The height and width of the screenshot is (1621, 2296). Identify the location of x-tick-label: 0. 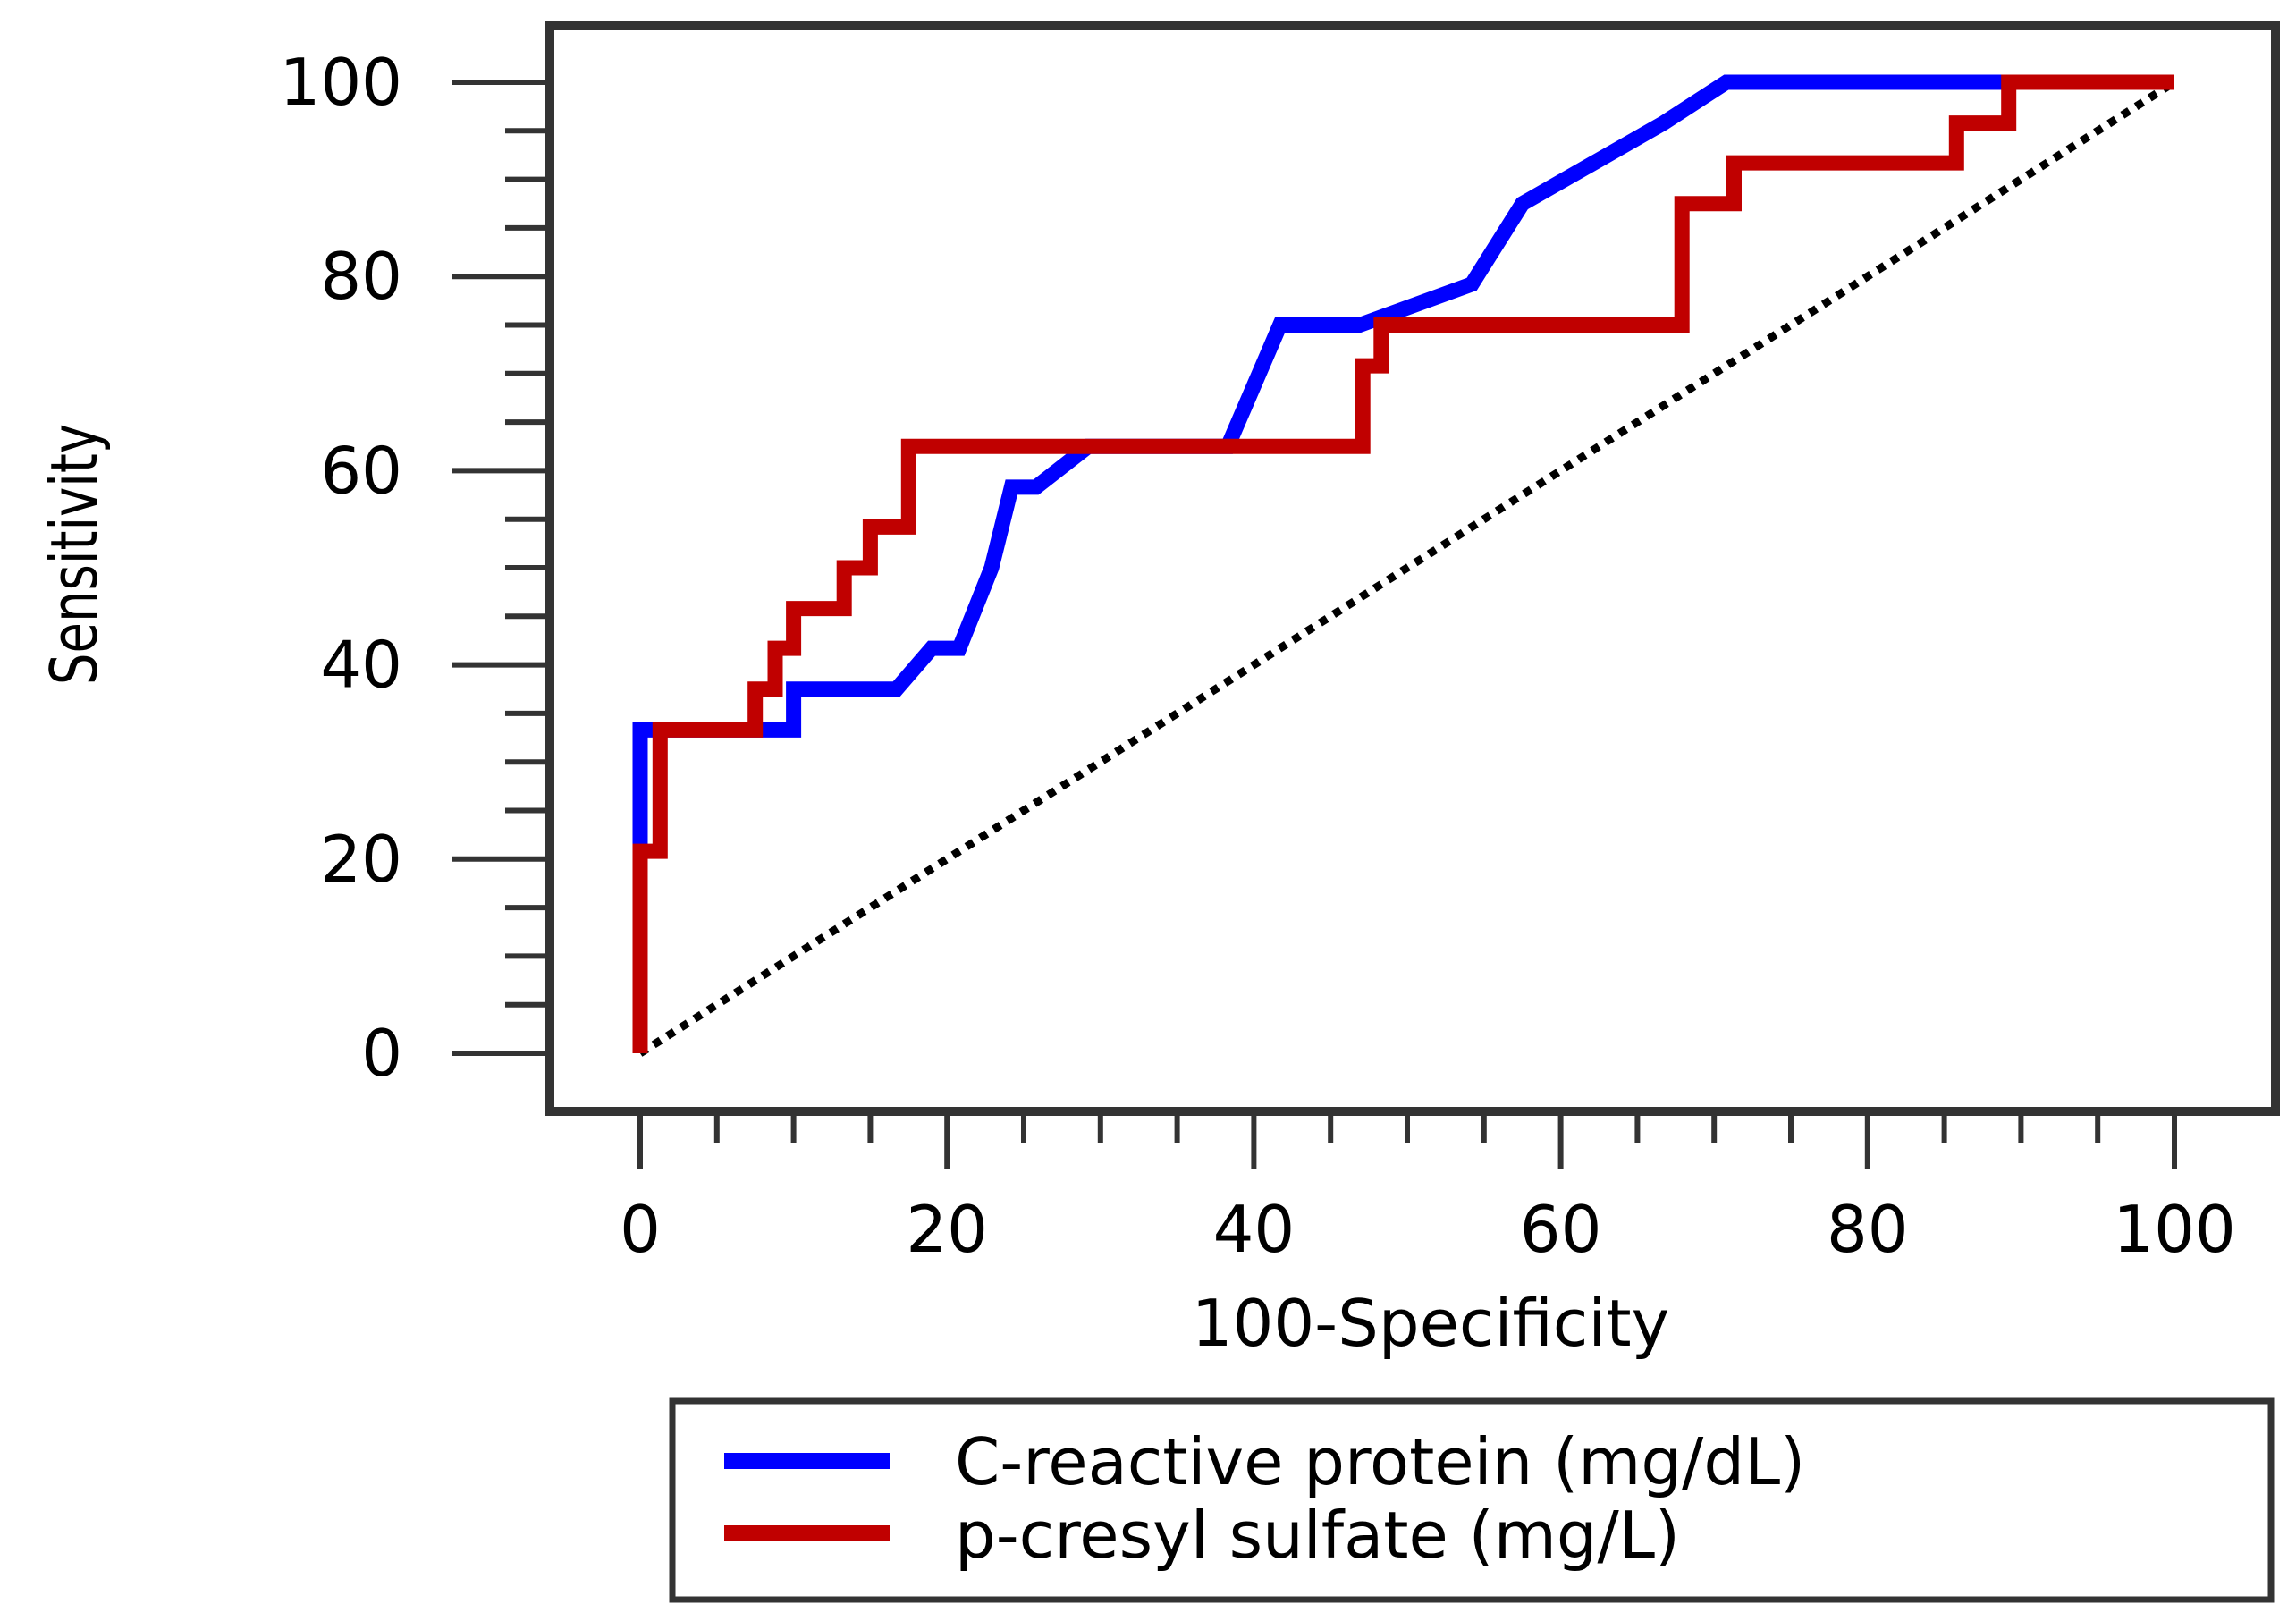
(640, 1229).